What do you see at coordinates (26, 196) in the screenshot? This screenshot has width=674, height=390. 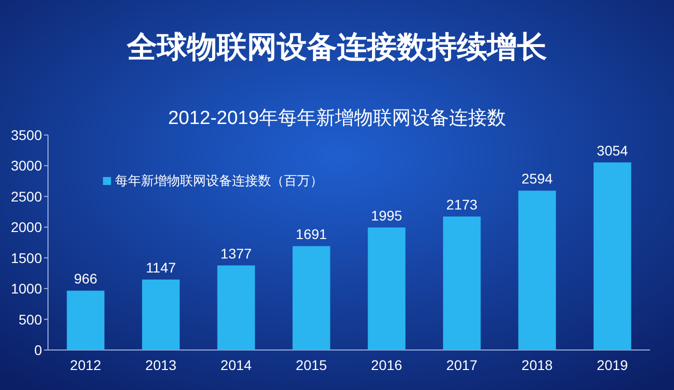 I see `y-tick-label: 2500` at bounding box center [26, 196].